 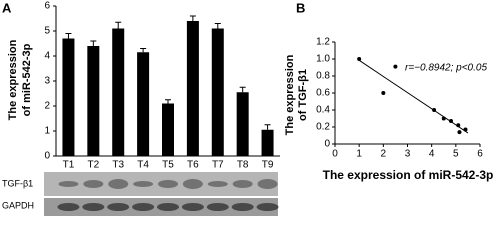 I want to click on x-tick-label: 3, so click(x=408, y=154).